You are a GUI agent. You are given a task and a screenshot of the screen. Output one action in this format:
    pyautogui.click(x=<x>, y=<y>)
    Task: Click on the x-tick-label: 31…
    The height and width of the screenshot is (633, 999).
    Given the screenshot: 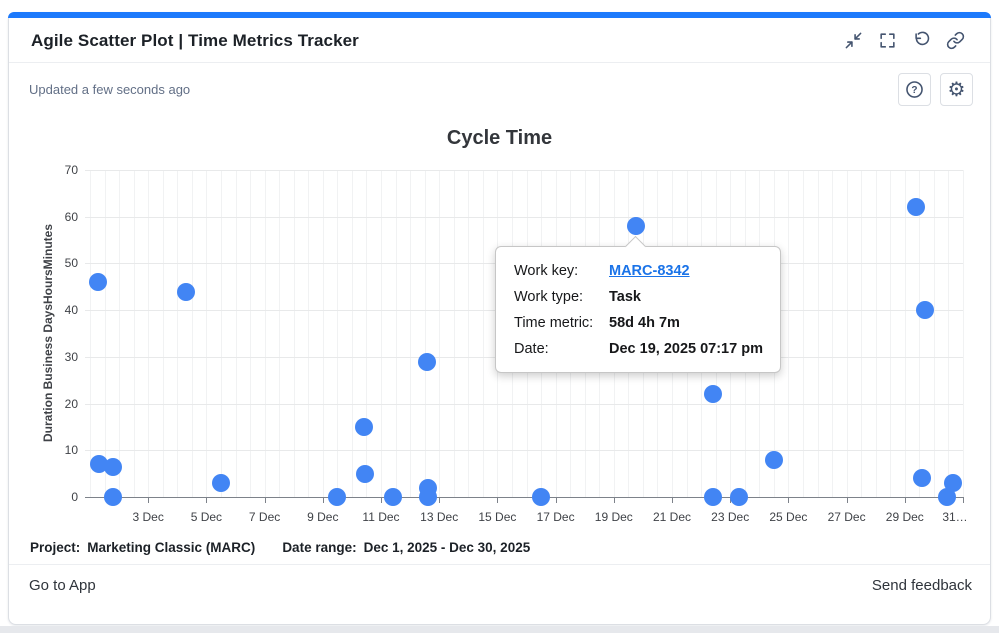 What is the action you would take?
    pyautogui.click(x=955, y=517)
    